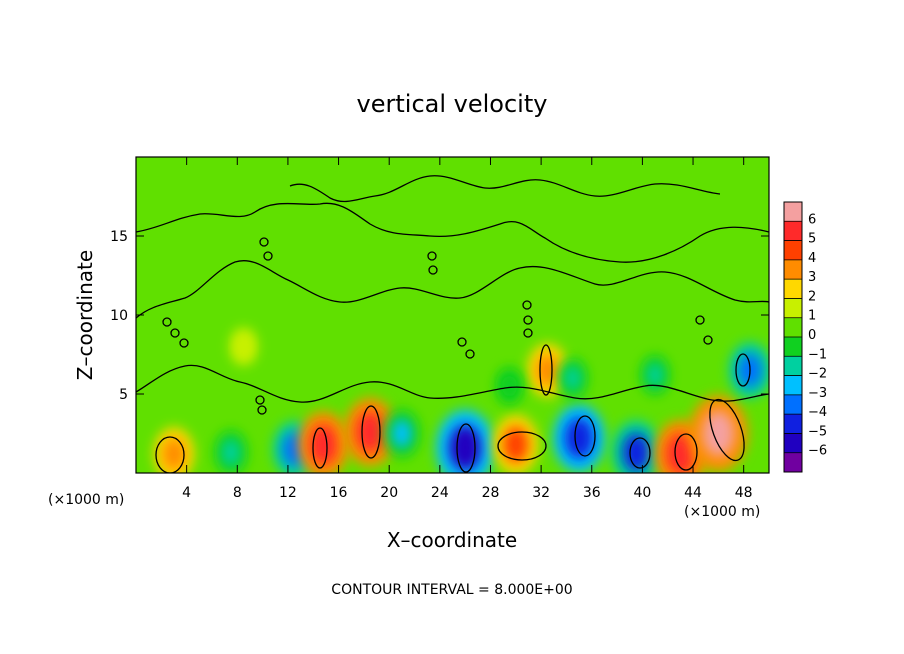  What do you see at coordinates (288, 493) in the screenshot?
I see `x-tick-label: 12` at bounding box center [288, 493].